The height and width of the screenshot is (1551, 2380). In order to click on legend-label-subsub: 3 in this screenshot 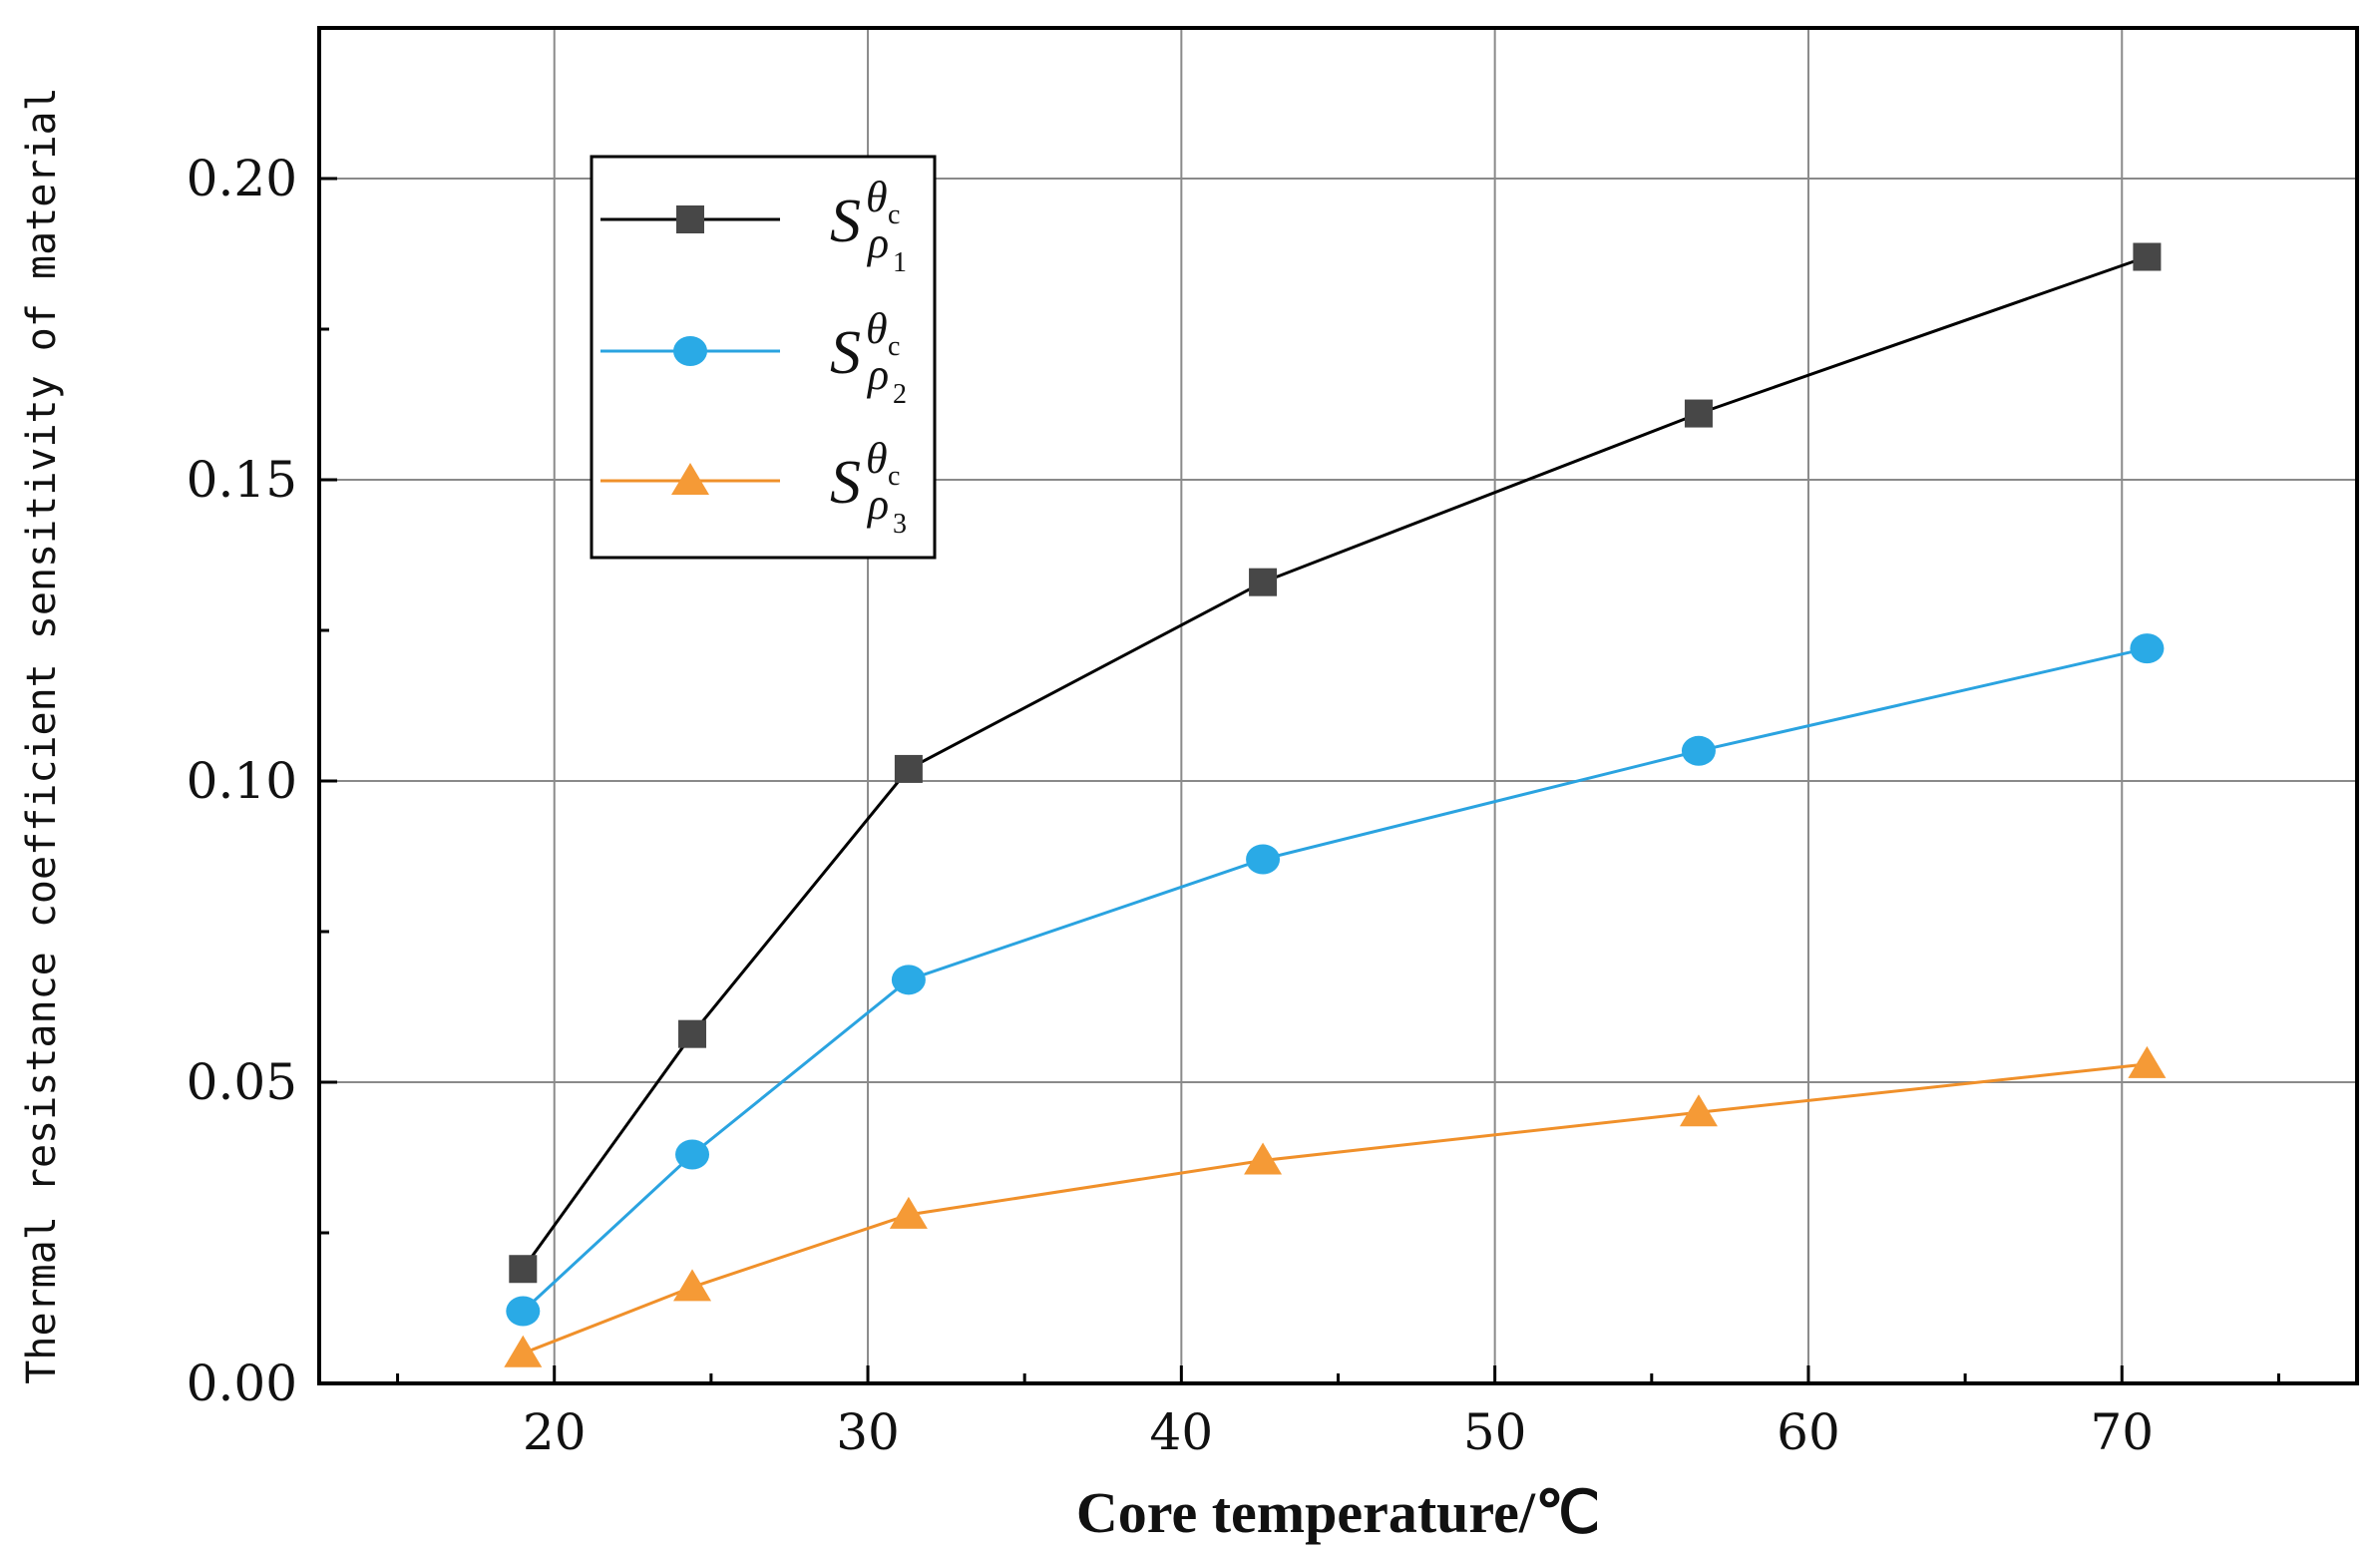, I will do `click(900, 524)`.